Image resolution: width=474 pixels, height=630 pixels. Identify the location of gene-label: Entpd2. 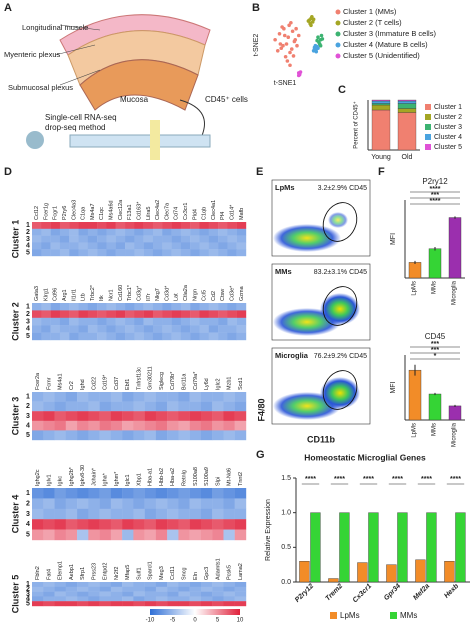
(106, 571).